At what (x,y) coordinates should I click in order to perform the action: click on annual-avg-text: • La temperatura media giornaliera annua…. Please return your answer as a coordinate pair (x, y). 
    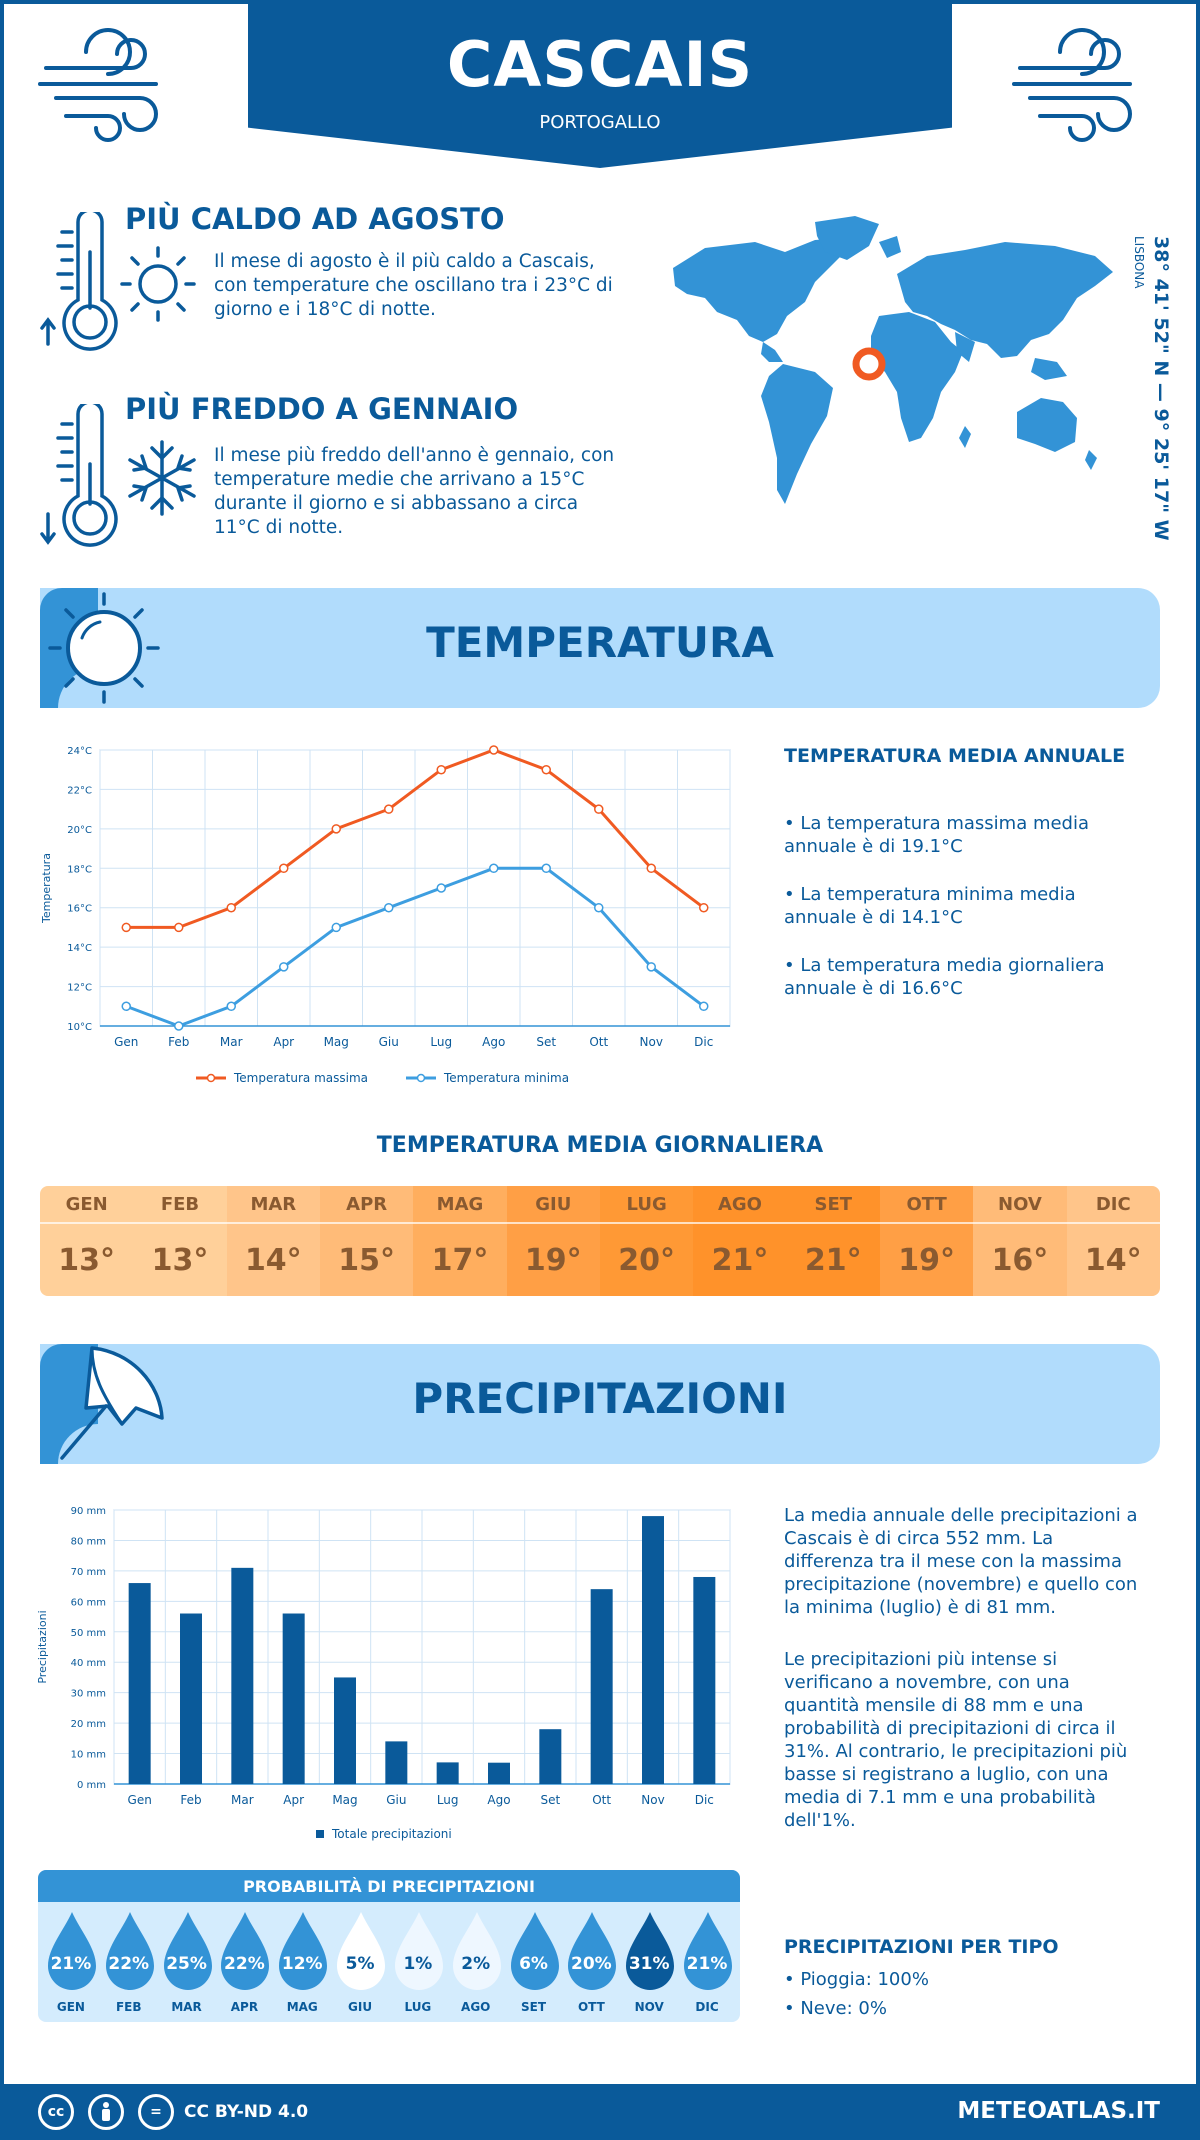
    Looking at the image, I should click on (944, 977).